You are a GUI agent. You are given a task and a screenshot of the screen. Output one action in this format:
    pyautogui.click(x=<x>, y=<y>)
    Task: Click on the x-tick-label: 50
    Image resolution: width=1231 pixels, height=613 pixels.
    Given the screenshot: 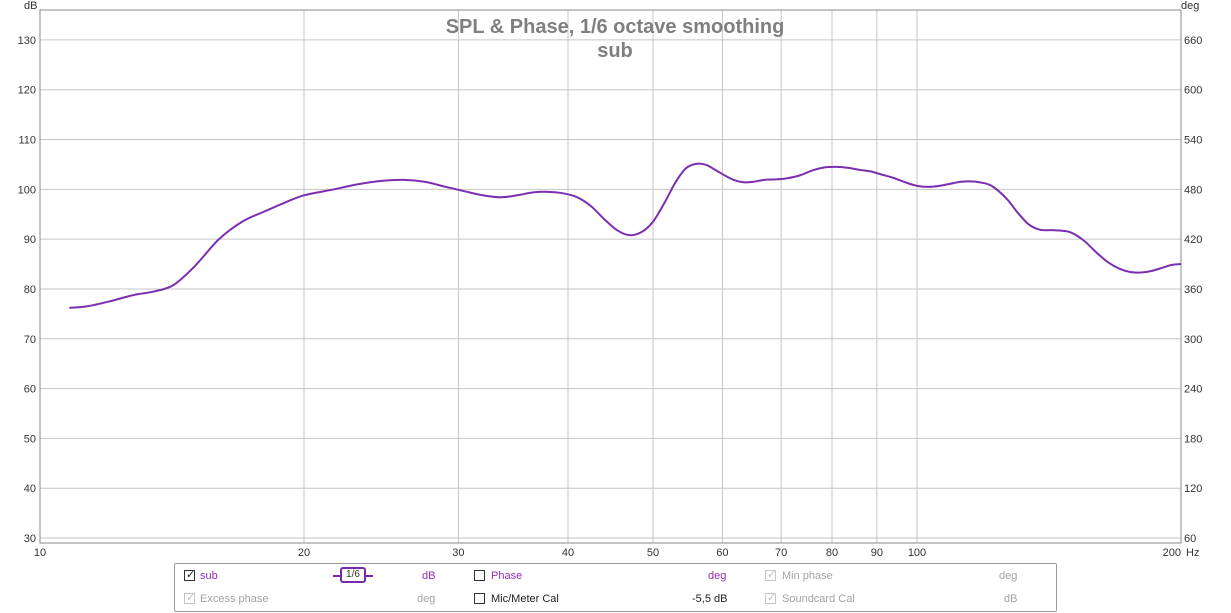 What is the action you would take?
    pyautogui.click(x=653, y=553)
    